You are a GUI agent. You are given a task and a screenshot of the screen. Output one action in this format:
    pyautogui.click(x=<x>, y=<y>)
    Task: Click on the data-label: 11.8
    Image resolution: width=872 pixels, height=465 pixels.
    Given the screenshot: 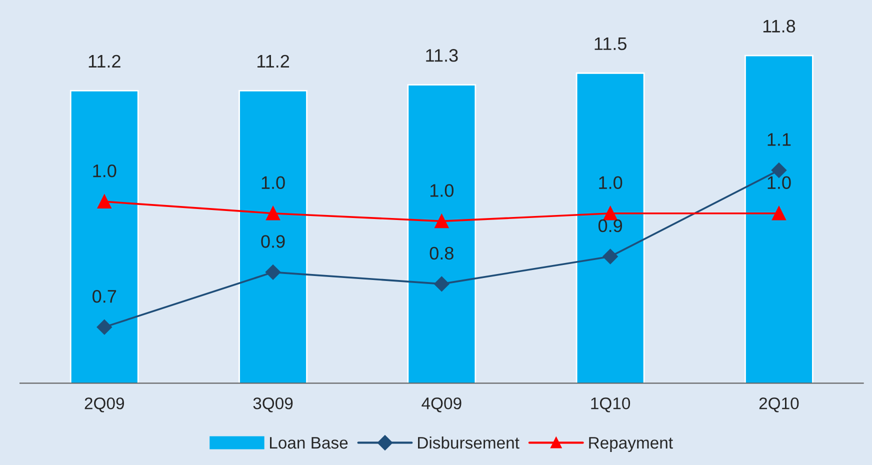 What is the action you would take?
    pyautogui.click(x=779, y=26)
    